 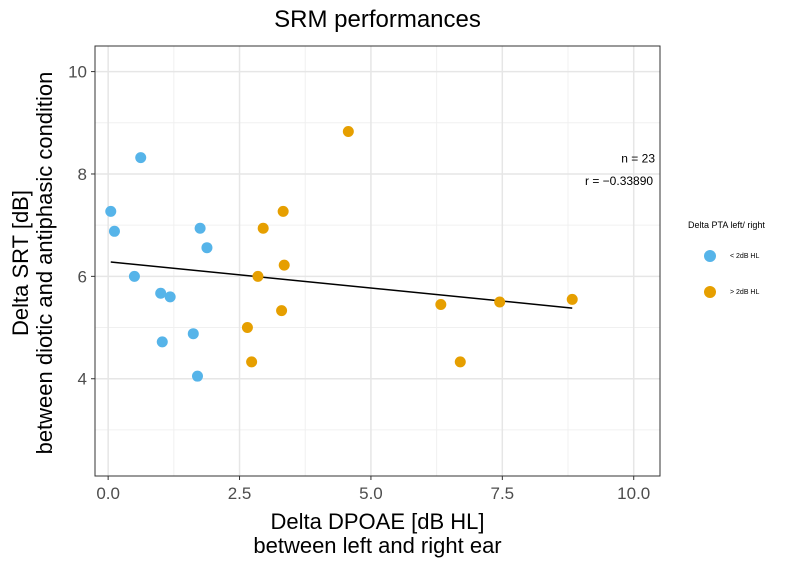 What do you see at coordinates (726, 225) in the screenshot?
I see `legend-title: Delta PTA left/ right` at bounding box center [726, 225].